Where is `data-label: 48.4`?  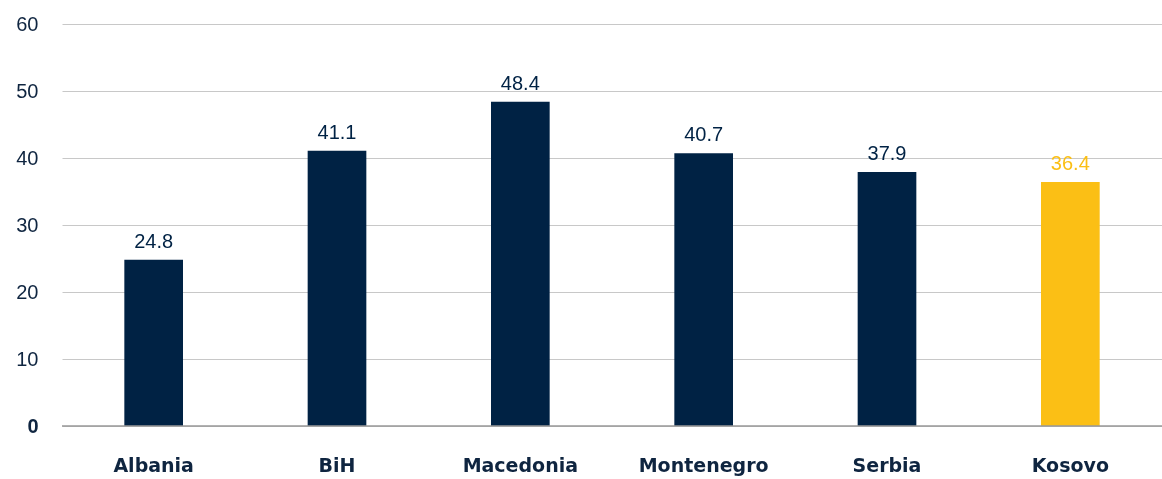 data-label: 48.4 is located at coordinates (520, 82).